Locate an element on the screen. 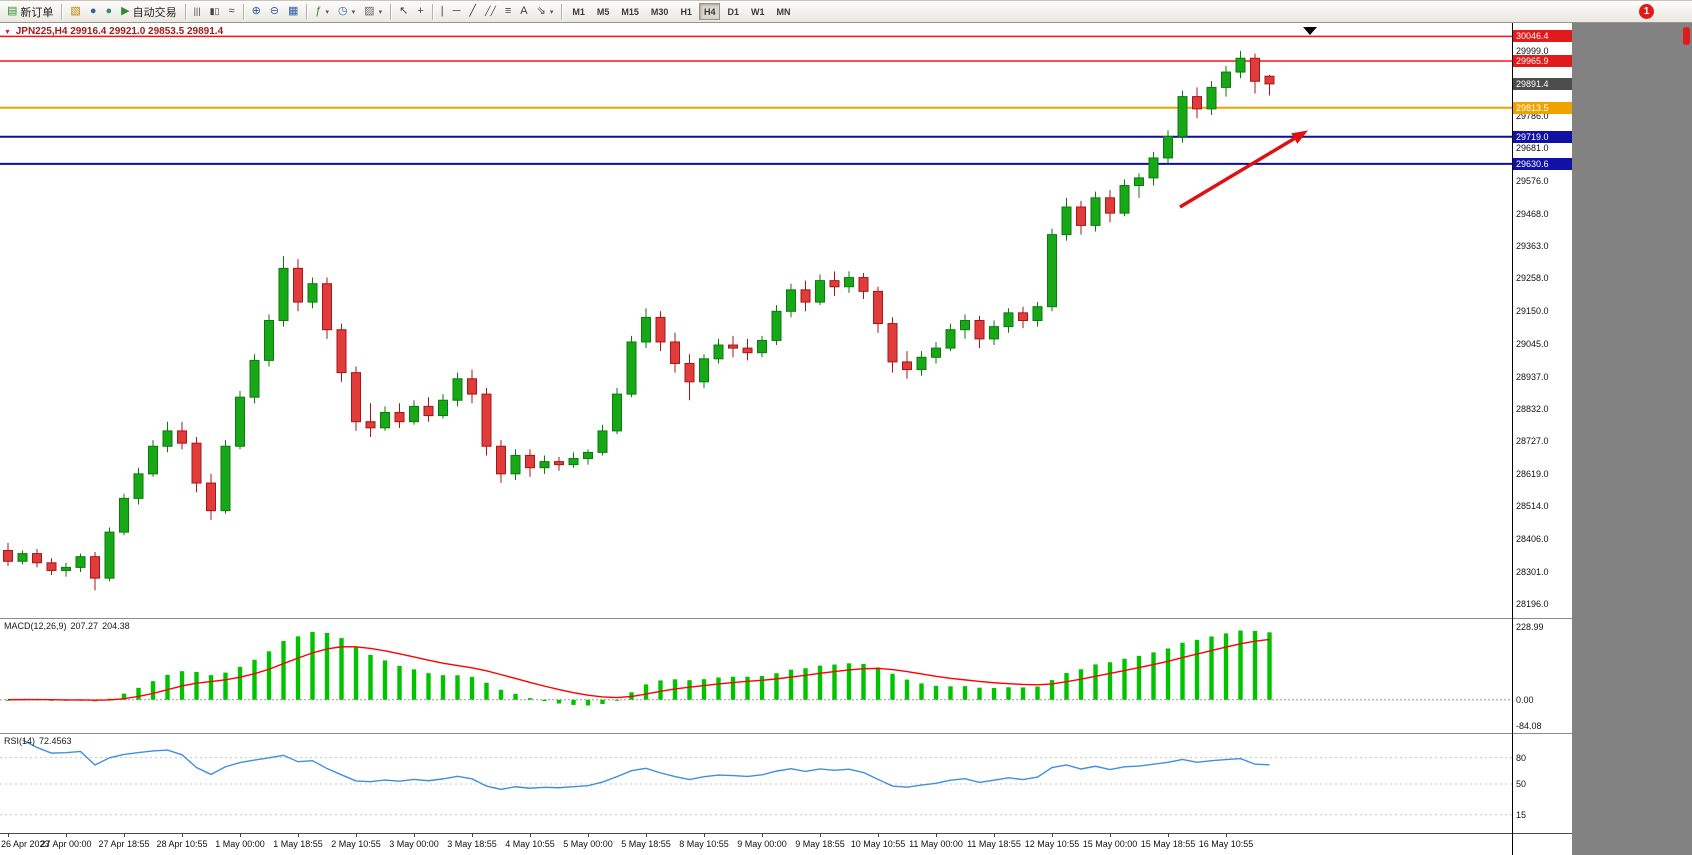 Image resolution: width=1692 pixels, height=855 pixels. rsi-label: RSI(14) 72.4563 is located at coordinates (40, 741).